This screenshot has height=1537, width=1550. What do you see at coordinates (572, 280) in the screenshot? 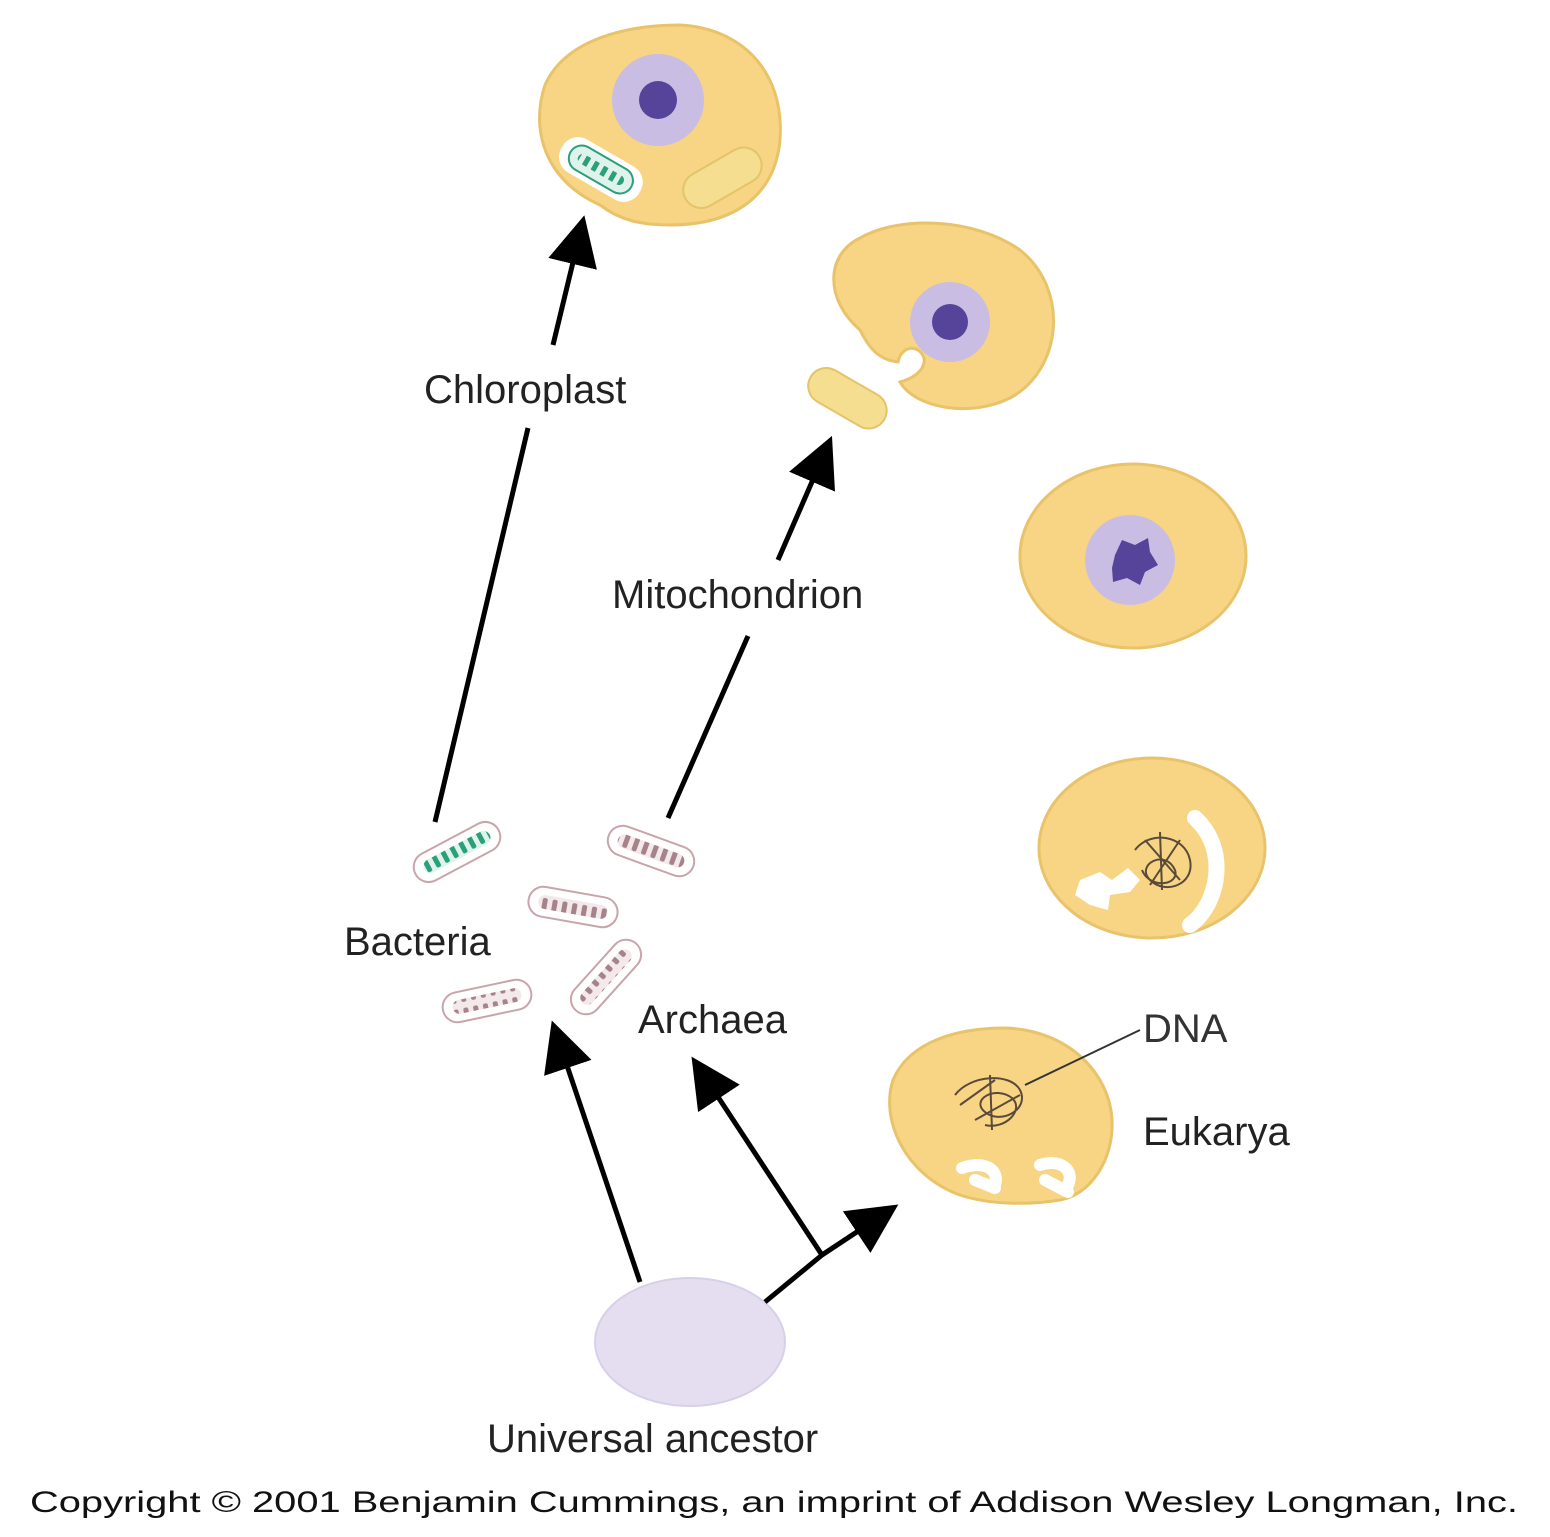
I see `arrow-bacteria-to-chloroplast-upper` at bounding box center [572, 280].